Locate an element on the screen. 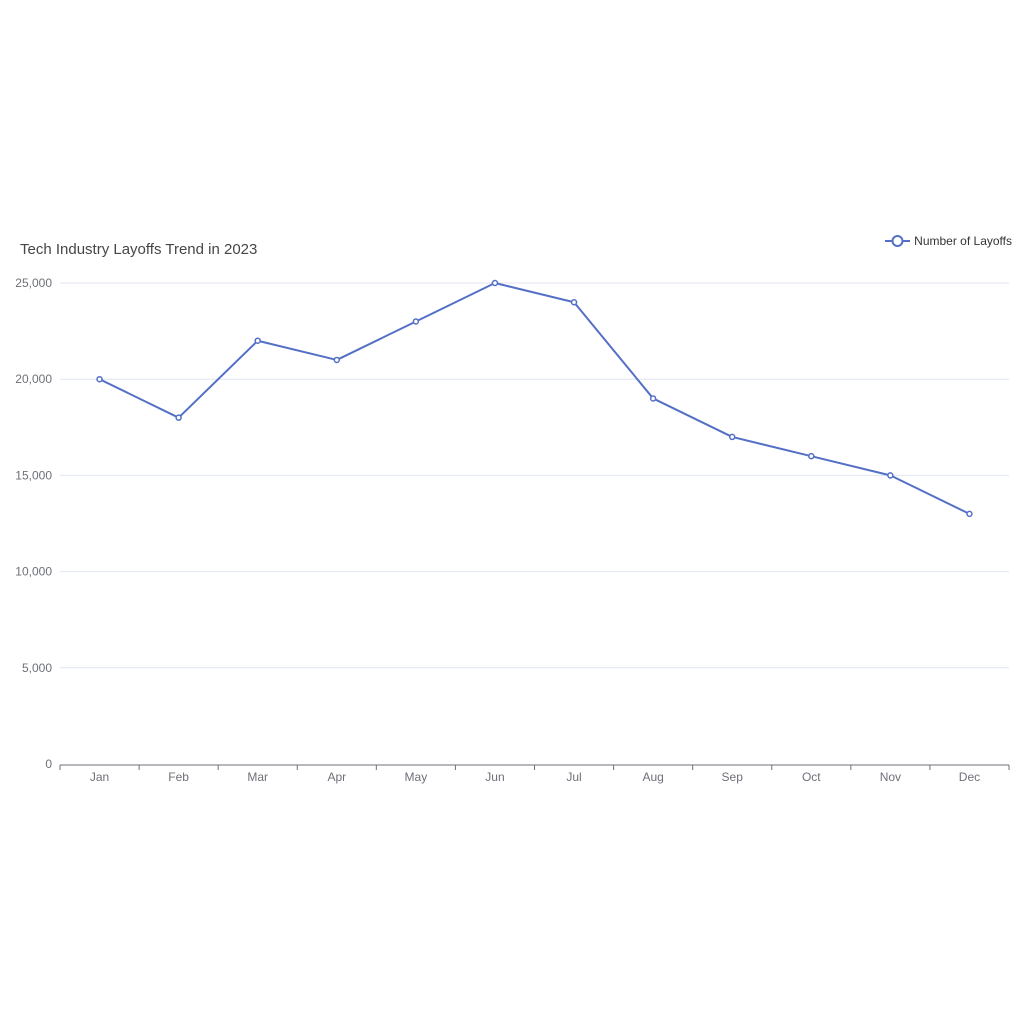 The height and width of the screenshot is (1024, 1024). x-tick-label: Aug is located at coordinates (652, 777).